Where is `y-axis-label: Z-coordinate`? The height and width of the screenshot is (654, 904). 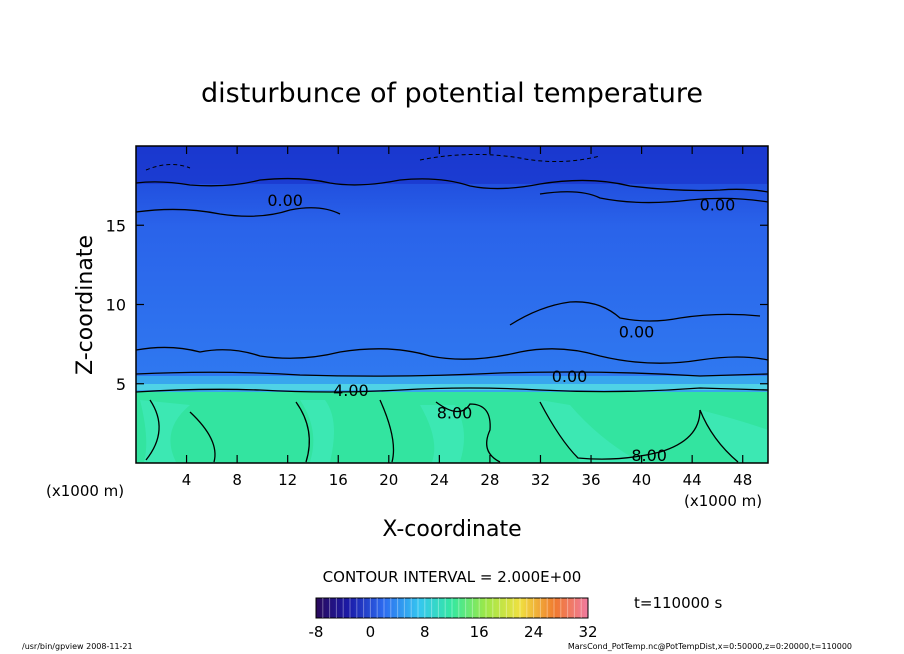
y-axis-label: Z-coordinate is located at coordinates (85, 305).